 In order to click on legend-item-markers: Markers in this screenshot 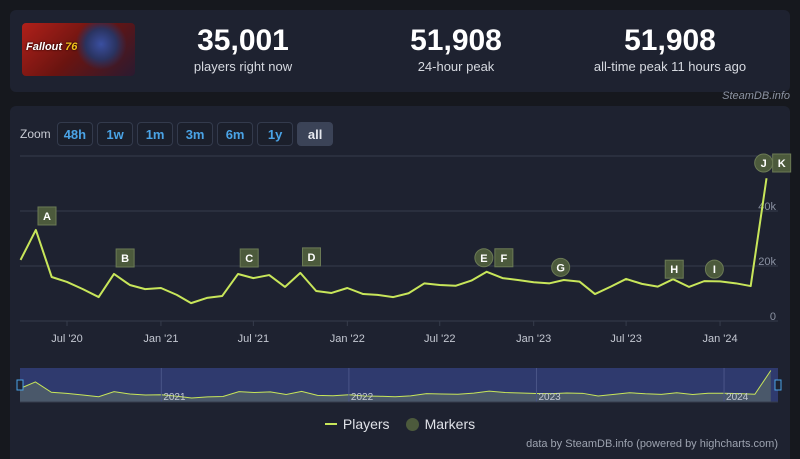, I will do `click(440, 424)`.